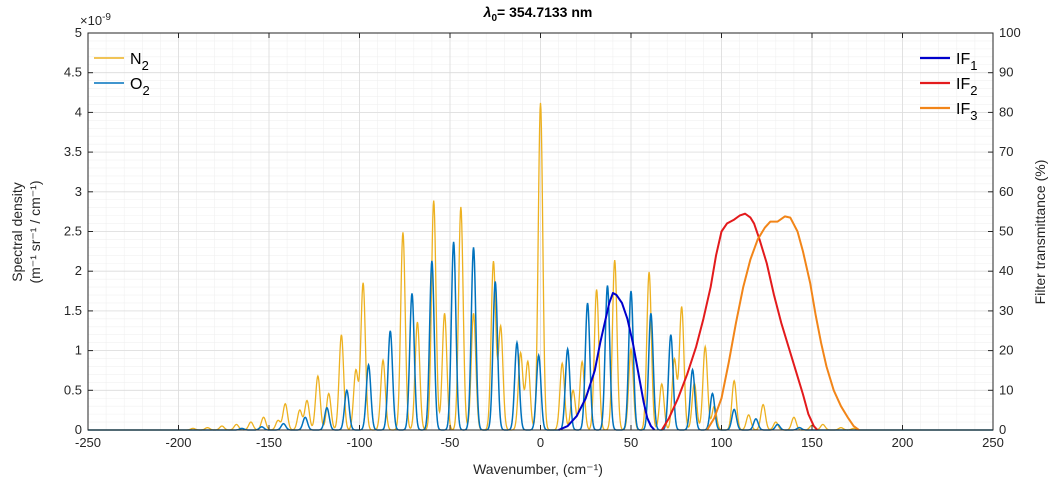 This screenshot has width=1051, height=485. What do you see at coordinates (538, 14) in the screenshot?
I see `chart-title: λ0= 354.7133 nm` at bounding box center [538, 14].